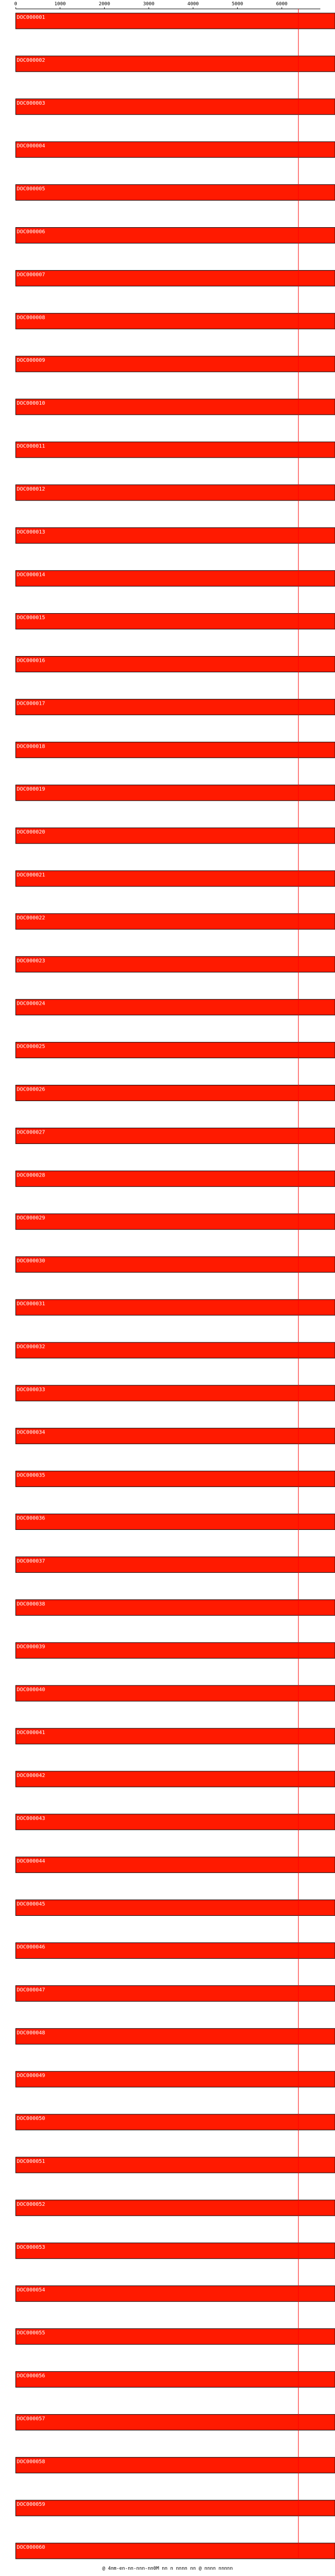 Image resolution: width=335 pixels, height=2576 pixels. Describe the element at coordinates (31, 1519) in the screenshot. I see `bar-category-label: DOC000036` at that location.